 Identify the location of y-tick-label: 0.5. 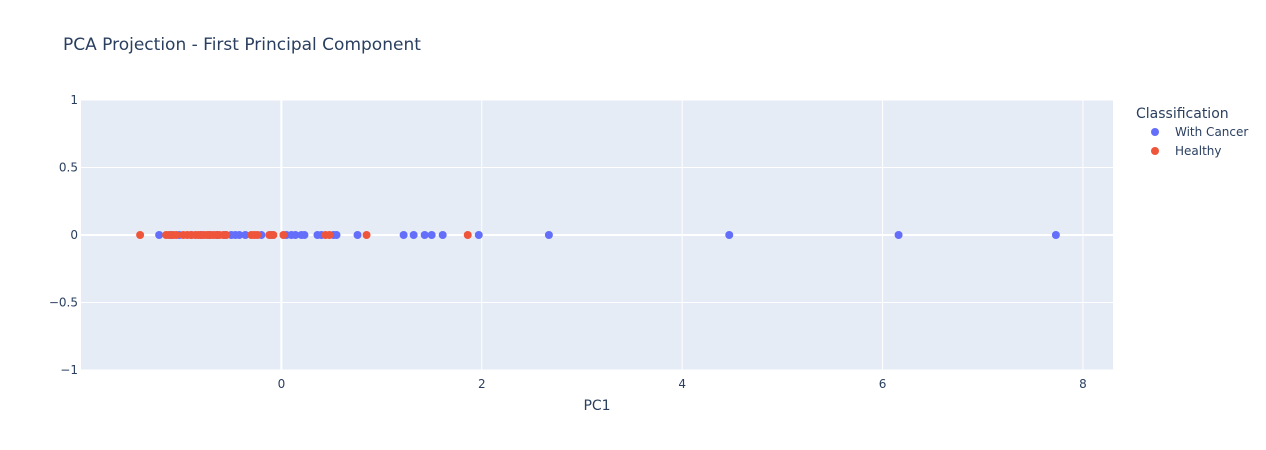
(68, 168).